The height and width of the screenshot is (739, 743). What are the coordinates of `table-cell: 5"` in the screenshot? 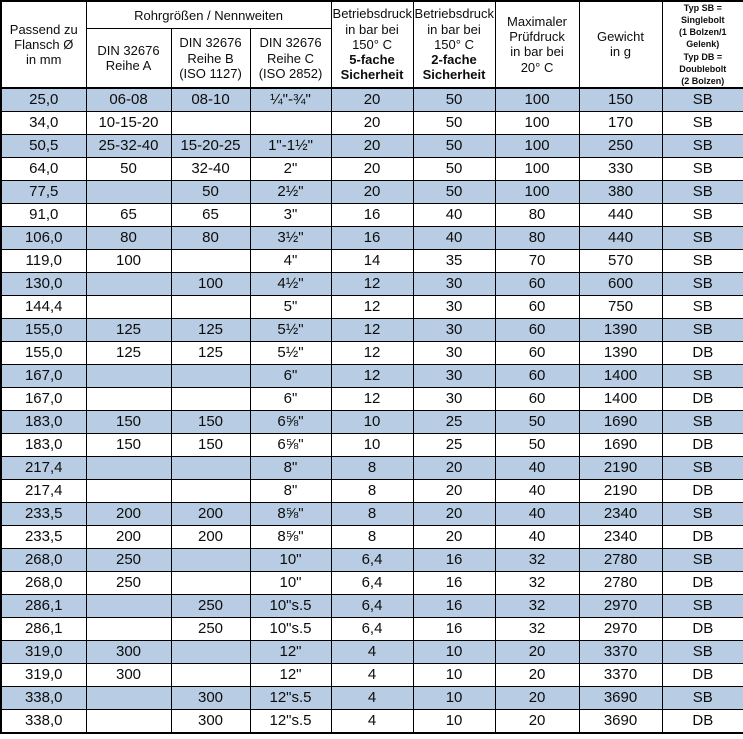 It's located at (290, 306).